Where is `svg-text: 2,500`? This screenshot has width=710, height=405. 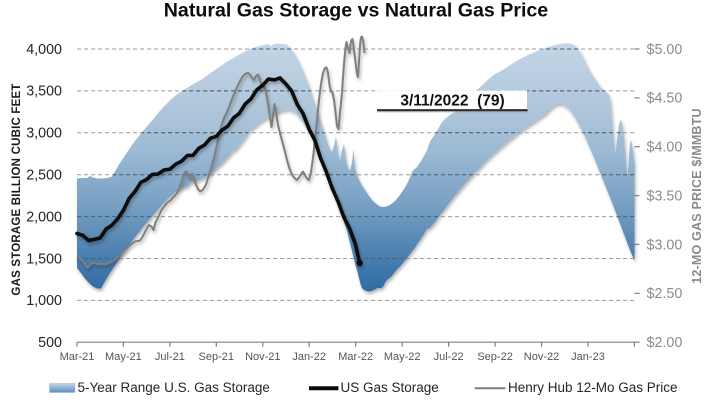
svg-text: 2,500 is located at coordinates (44, 176).